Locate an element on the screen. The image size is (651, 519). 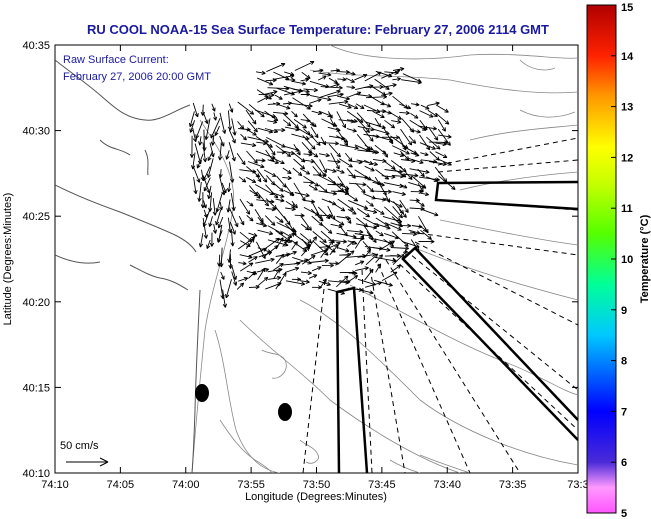
colorbar: 15 14 13 12 11 10 9 8 7 6 5 Temperature (°C) is located at coordinates (618, 260).